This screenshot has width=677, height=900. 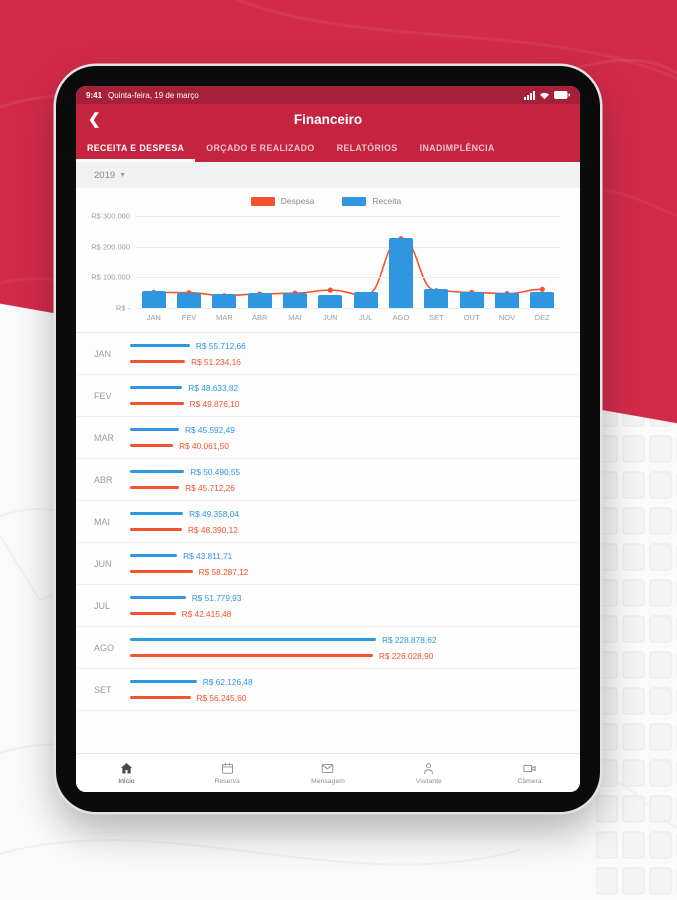 What do you see at coordinates (544, 95) in the screenshot?
I see `wifi-icon` at bounding box center [544, 95].